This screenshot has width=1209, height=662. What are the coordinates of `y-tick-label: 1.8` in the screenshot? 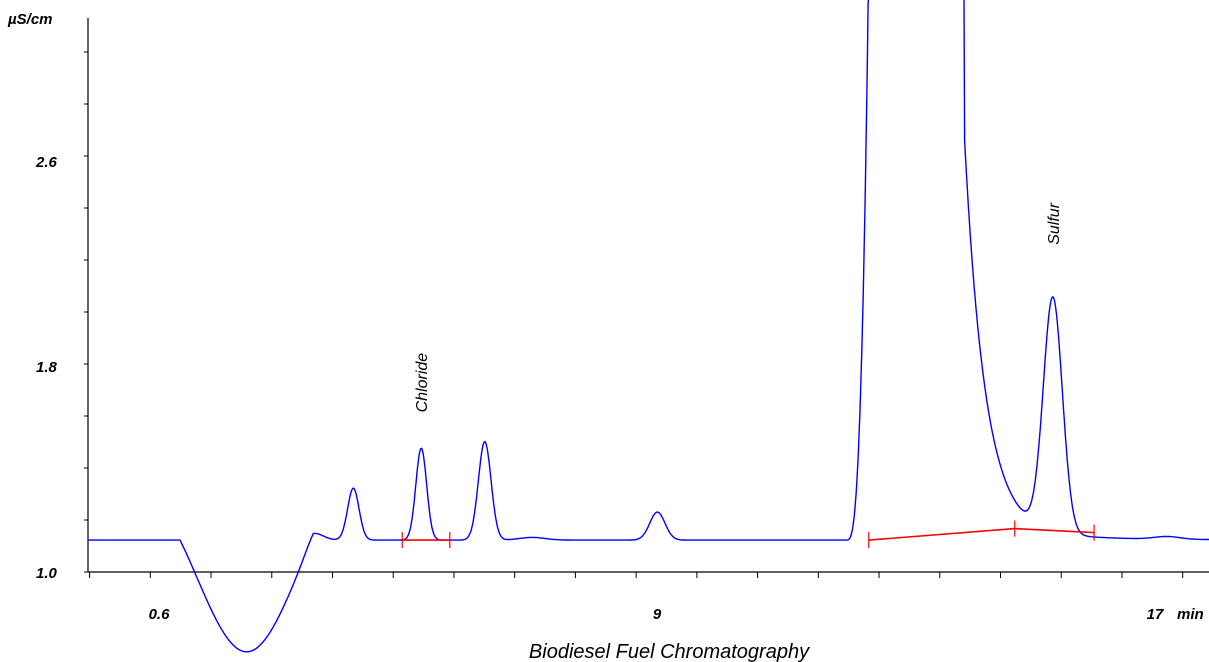 It's located at (47, 367).